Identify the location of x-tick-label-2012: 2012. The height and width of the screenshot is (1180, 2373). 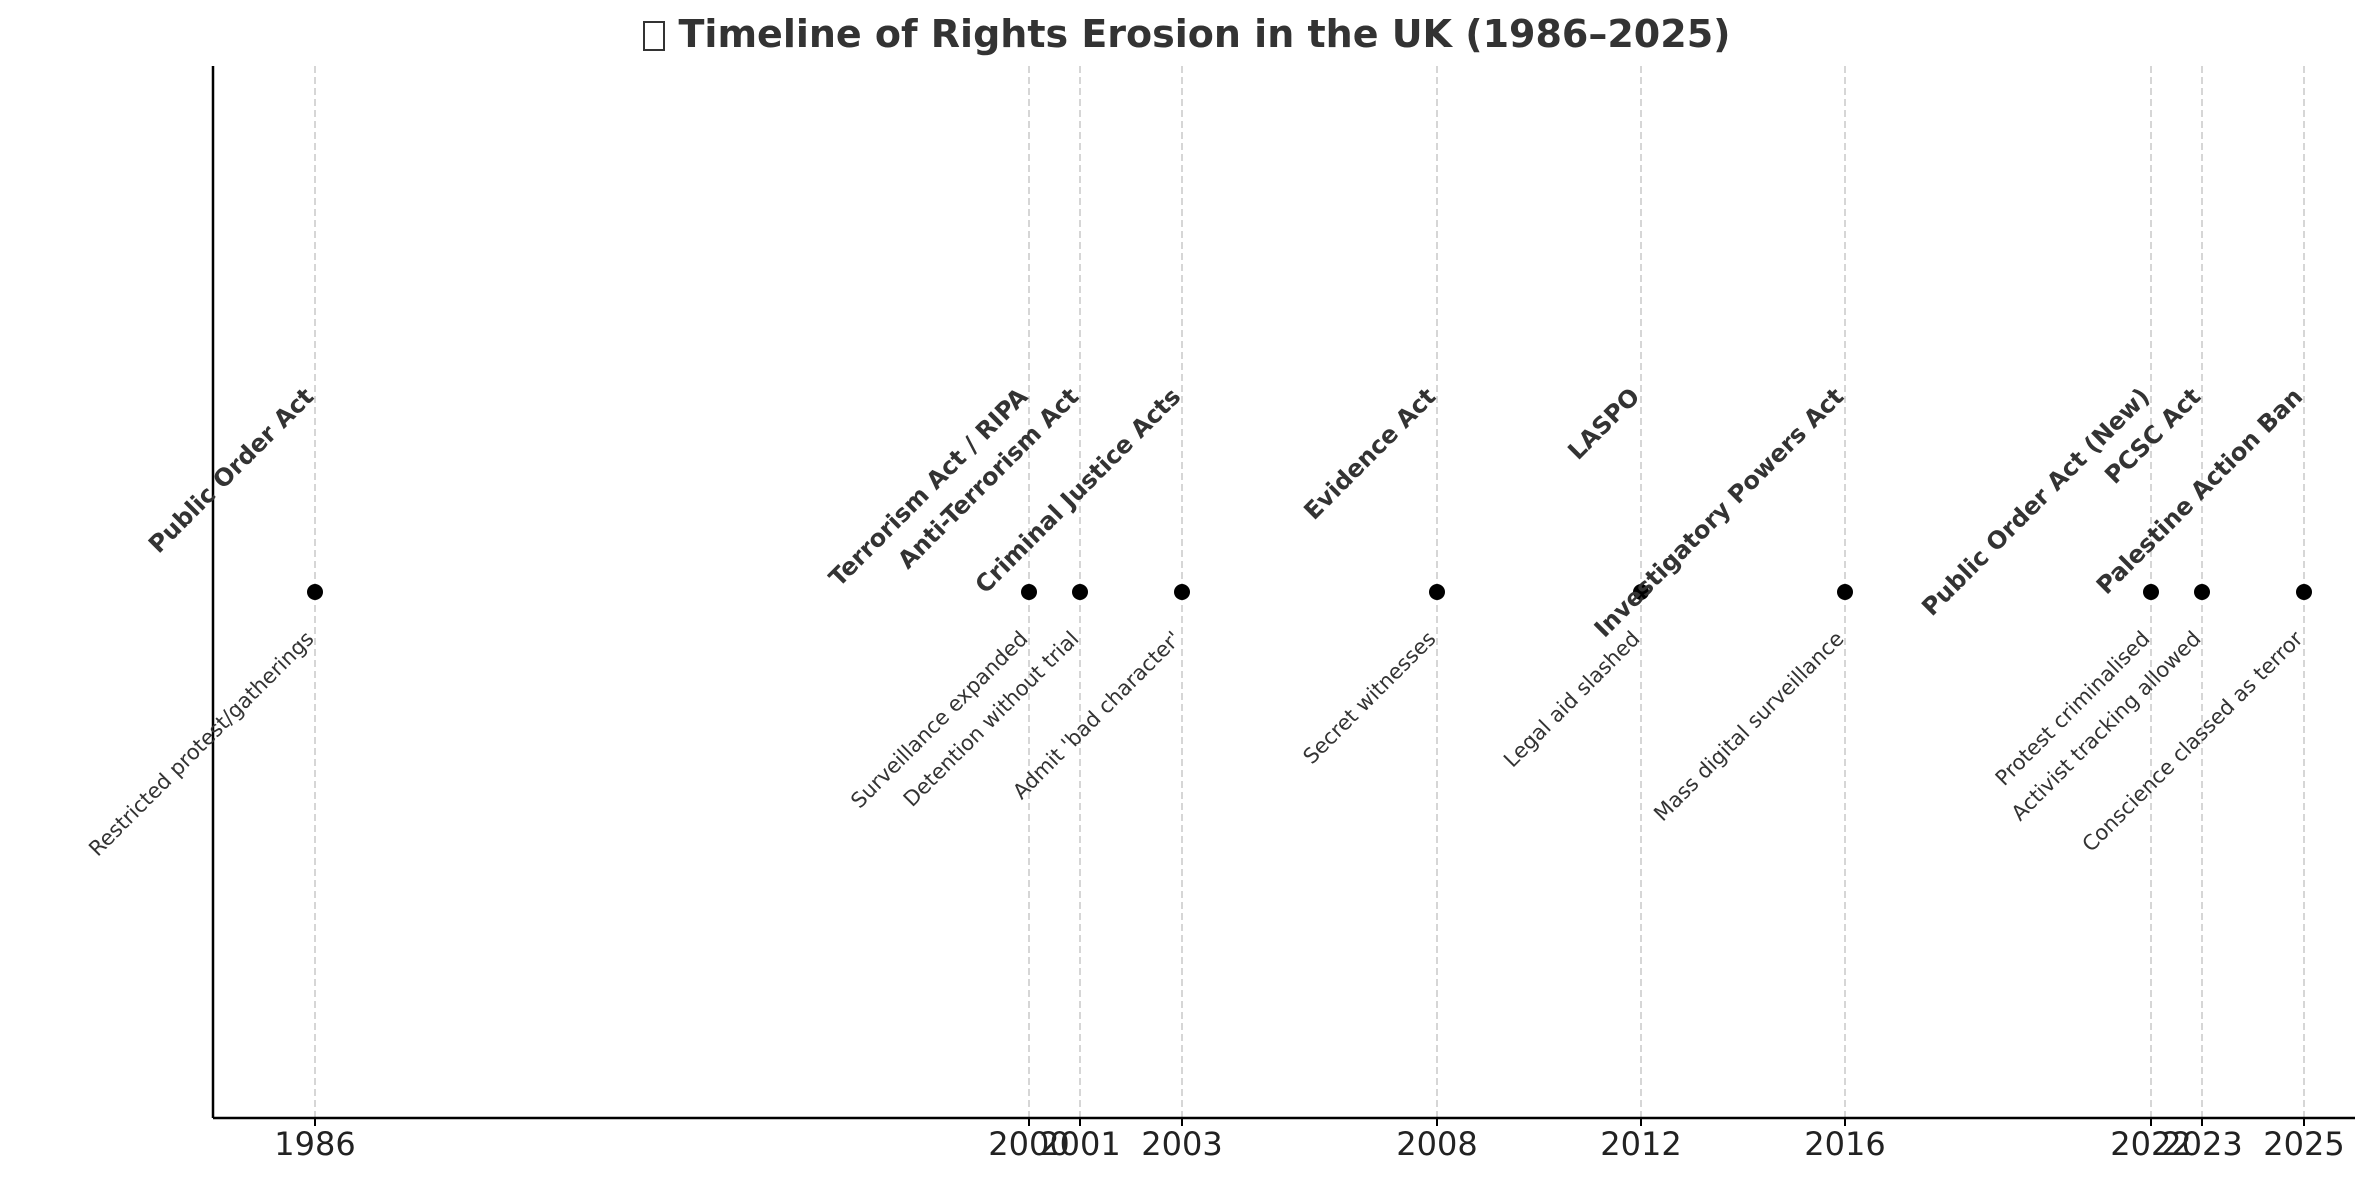
(1640, 1144).